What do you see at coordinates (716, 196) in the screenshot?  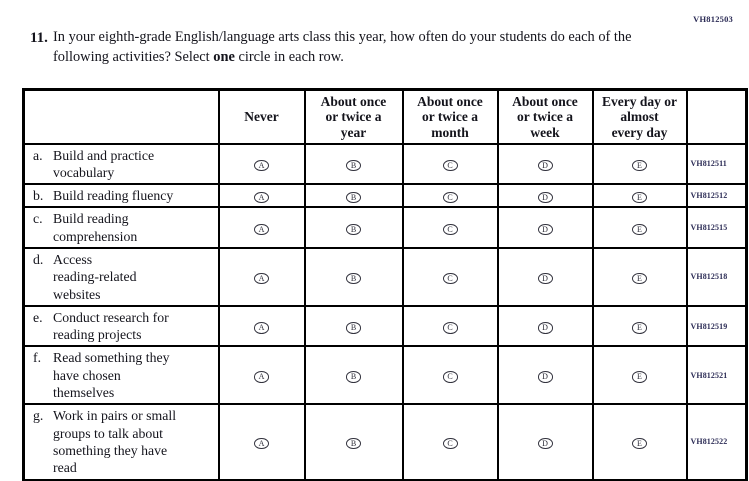 I see `row-code: VH812512` at bounding box center [716, 196].